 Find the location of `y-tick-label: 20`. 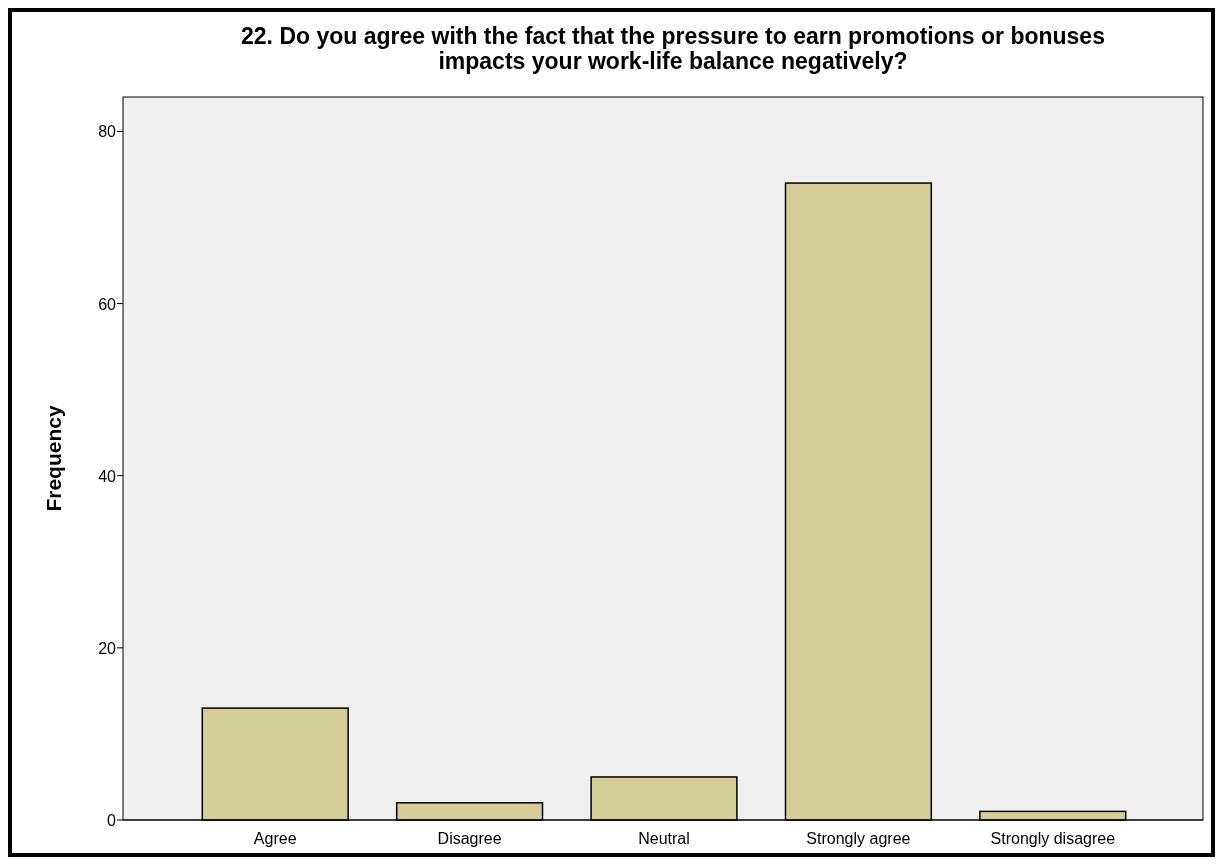

y-tick-label: 20 is located at coordinates (107, 648).